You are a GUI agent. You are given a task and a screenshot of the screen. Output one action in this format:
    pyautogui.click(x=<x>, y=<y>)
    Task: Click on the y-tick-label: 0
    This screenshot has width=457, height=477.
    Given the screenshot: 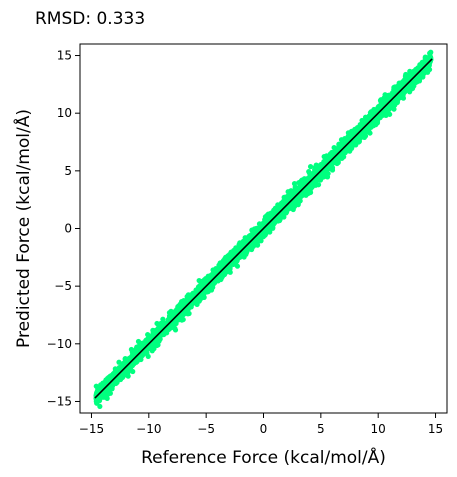 What is the action you would take?
    pyautogui.click(x=68, y=229)
    